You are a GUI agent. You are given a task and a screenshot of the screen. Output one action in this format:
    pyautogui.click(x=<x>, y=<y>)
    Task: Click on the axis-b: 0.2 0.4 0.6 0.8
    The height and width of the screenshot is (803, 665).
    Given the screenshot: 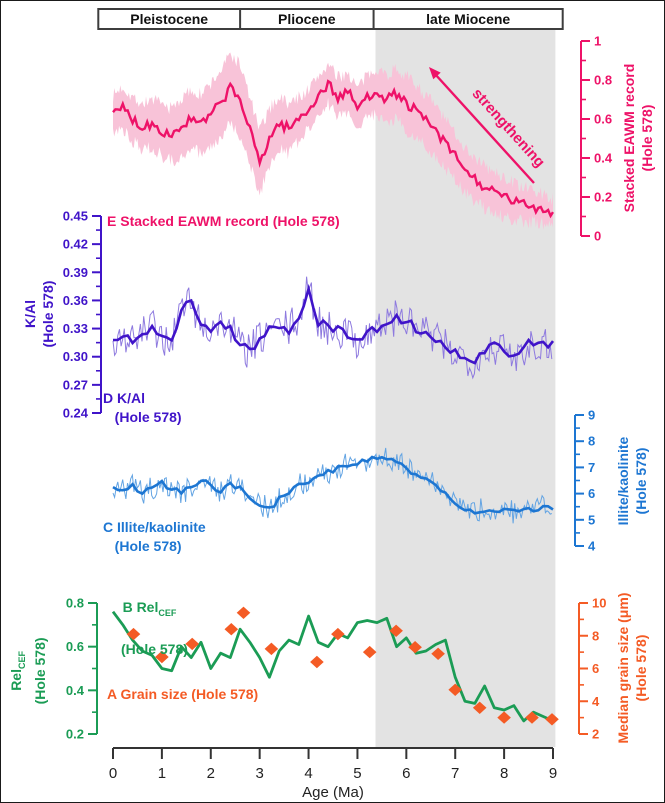 What is the action you would take?
    pyautogui.click(x=82, y=669)
    